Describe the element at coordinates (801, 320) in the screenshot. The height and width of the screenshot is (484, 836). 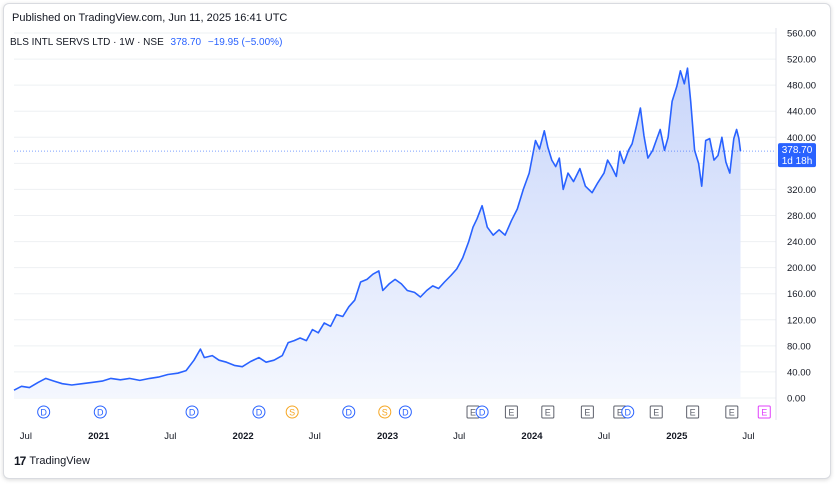
I see `y-tick-label: 120.00` at that location.